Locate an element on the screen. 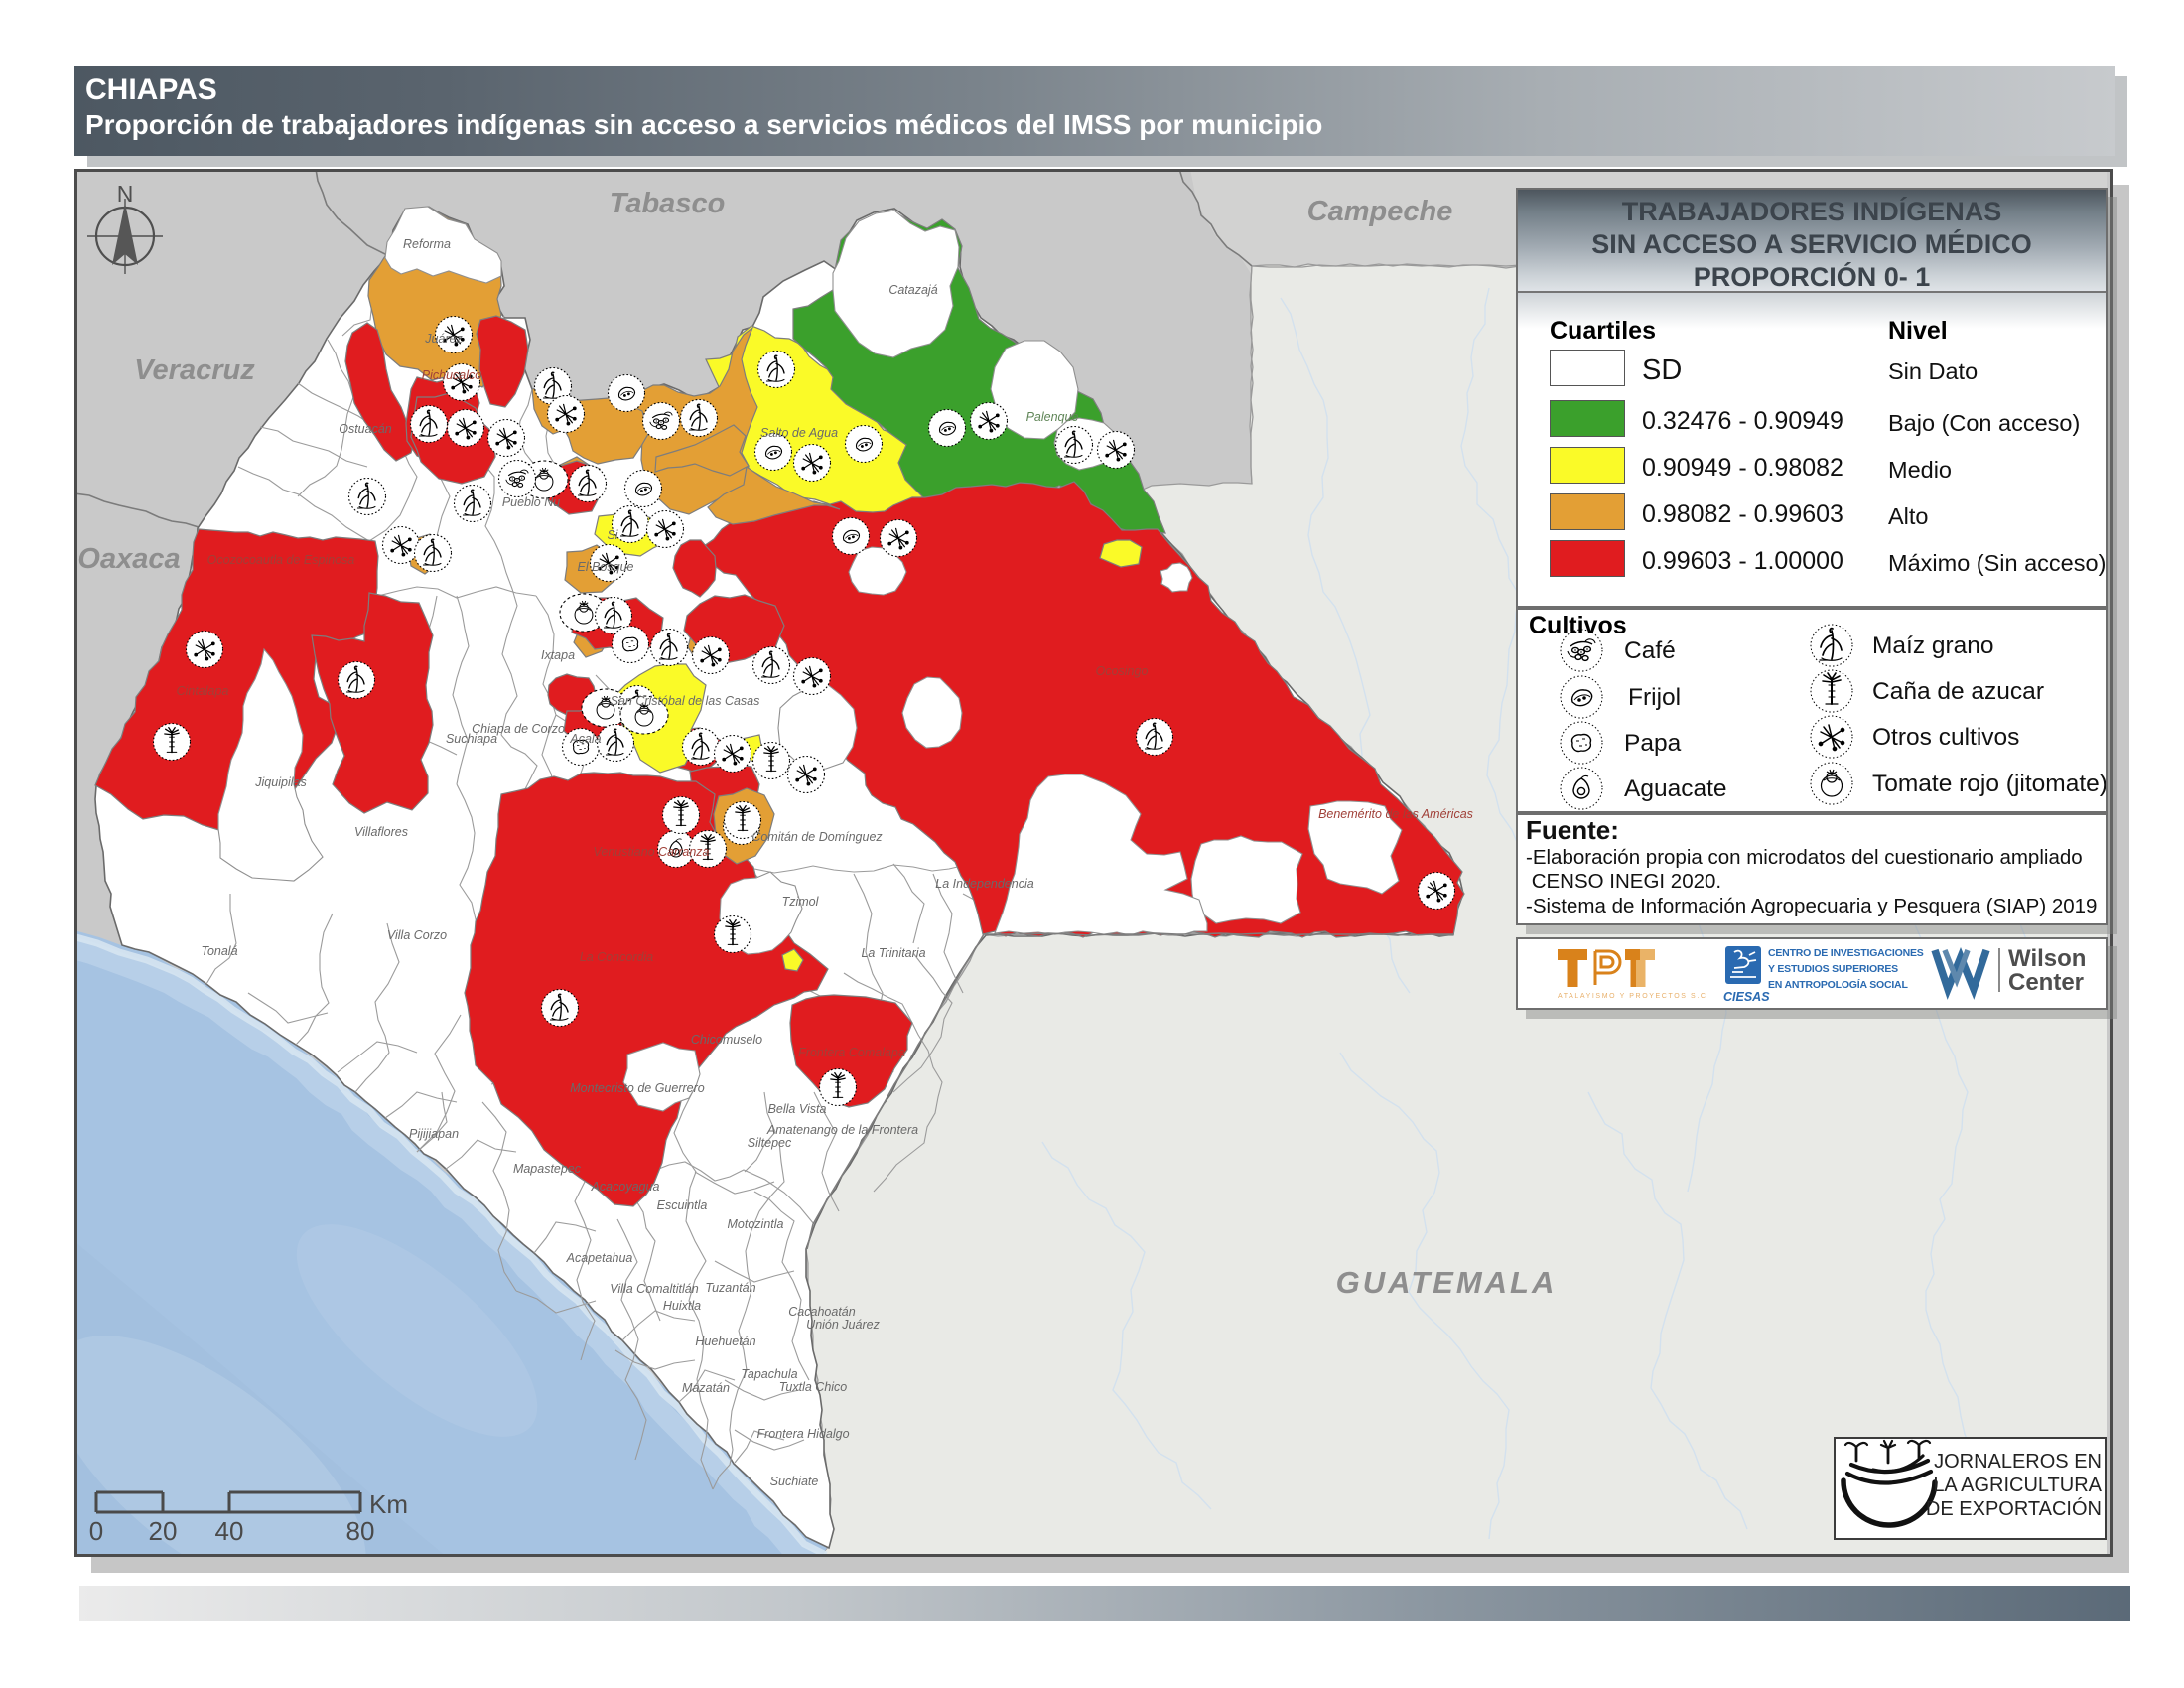  svg-text: Tabasco is located at coordinates (668, 203).